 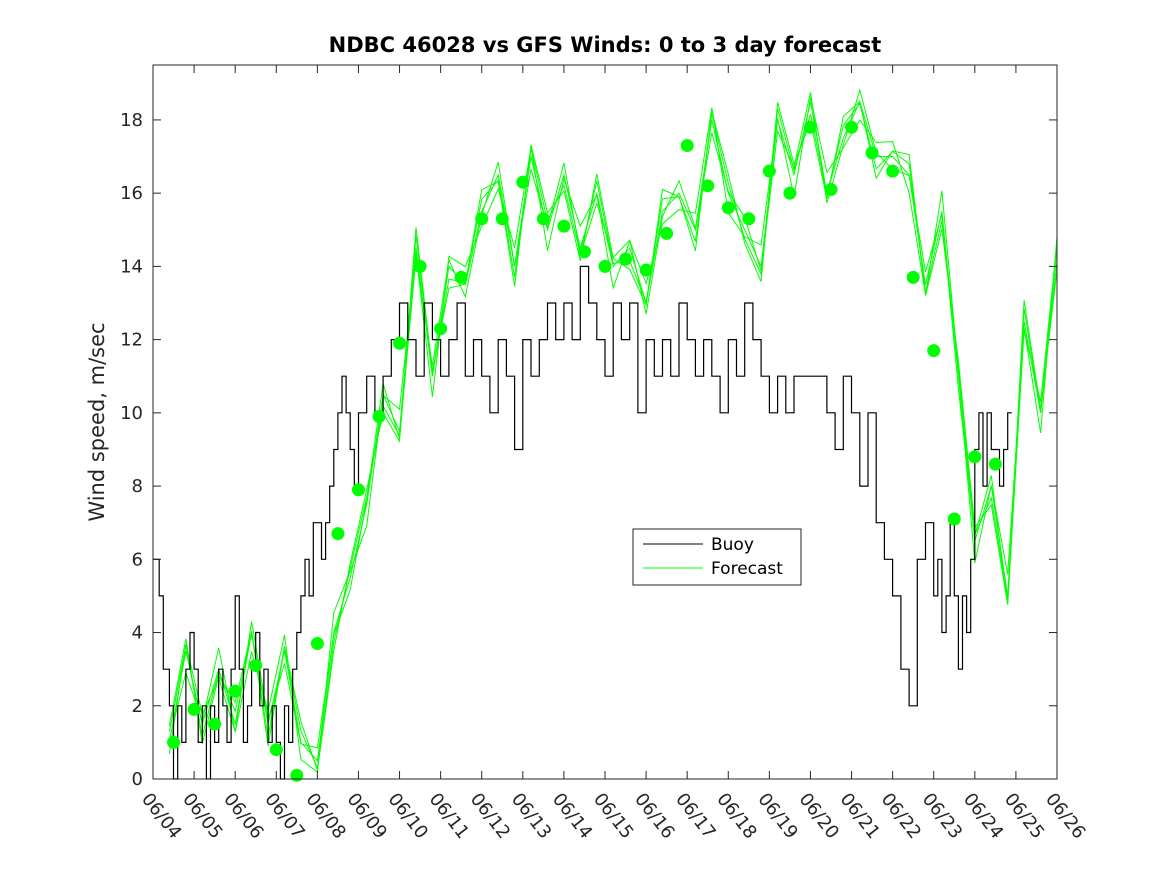 What do you see at coordinates (137, 706) in the screenshot?
I see `y-tick-label: 2` at bounding box center [137, 706].